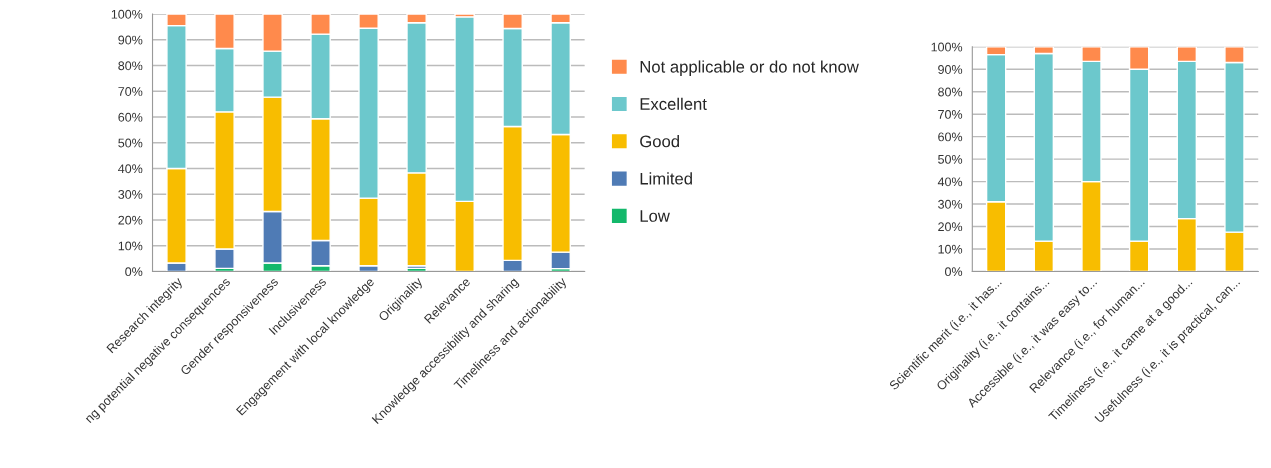 Image resolution: width=1271 pixels, height=468 pixels. I want to click on legend-label: Low, so click(655, 216).